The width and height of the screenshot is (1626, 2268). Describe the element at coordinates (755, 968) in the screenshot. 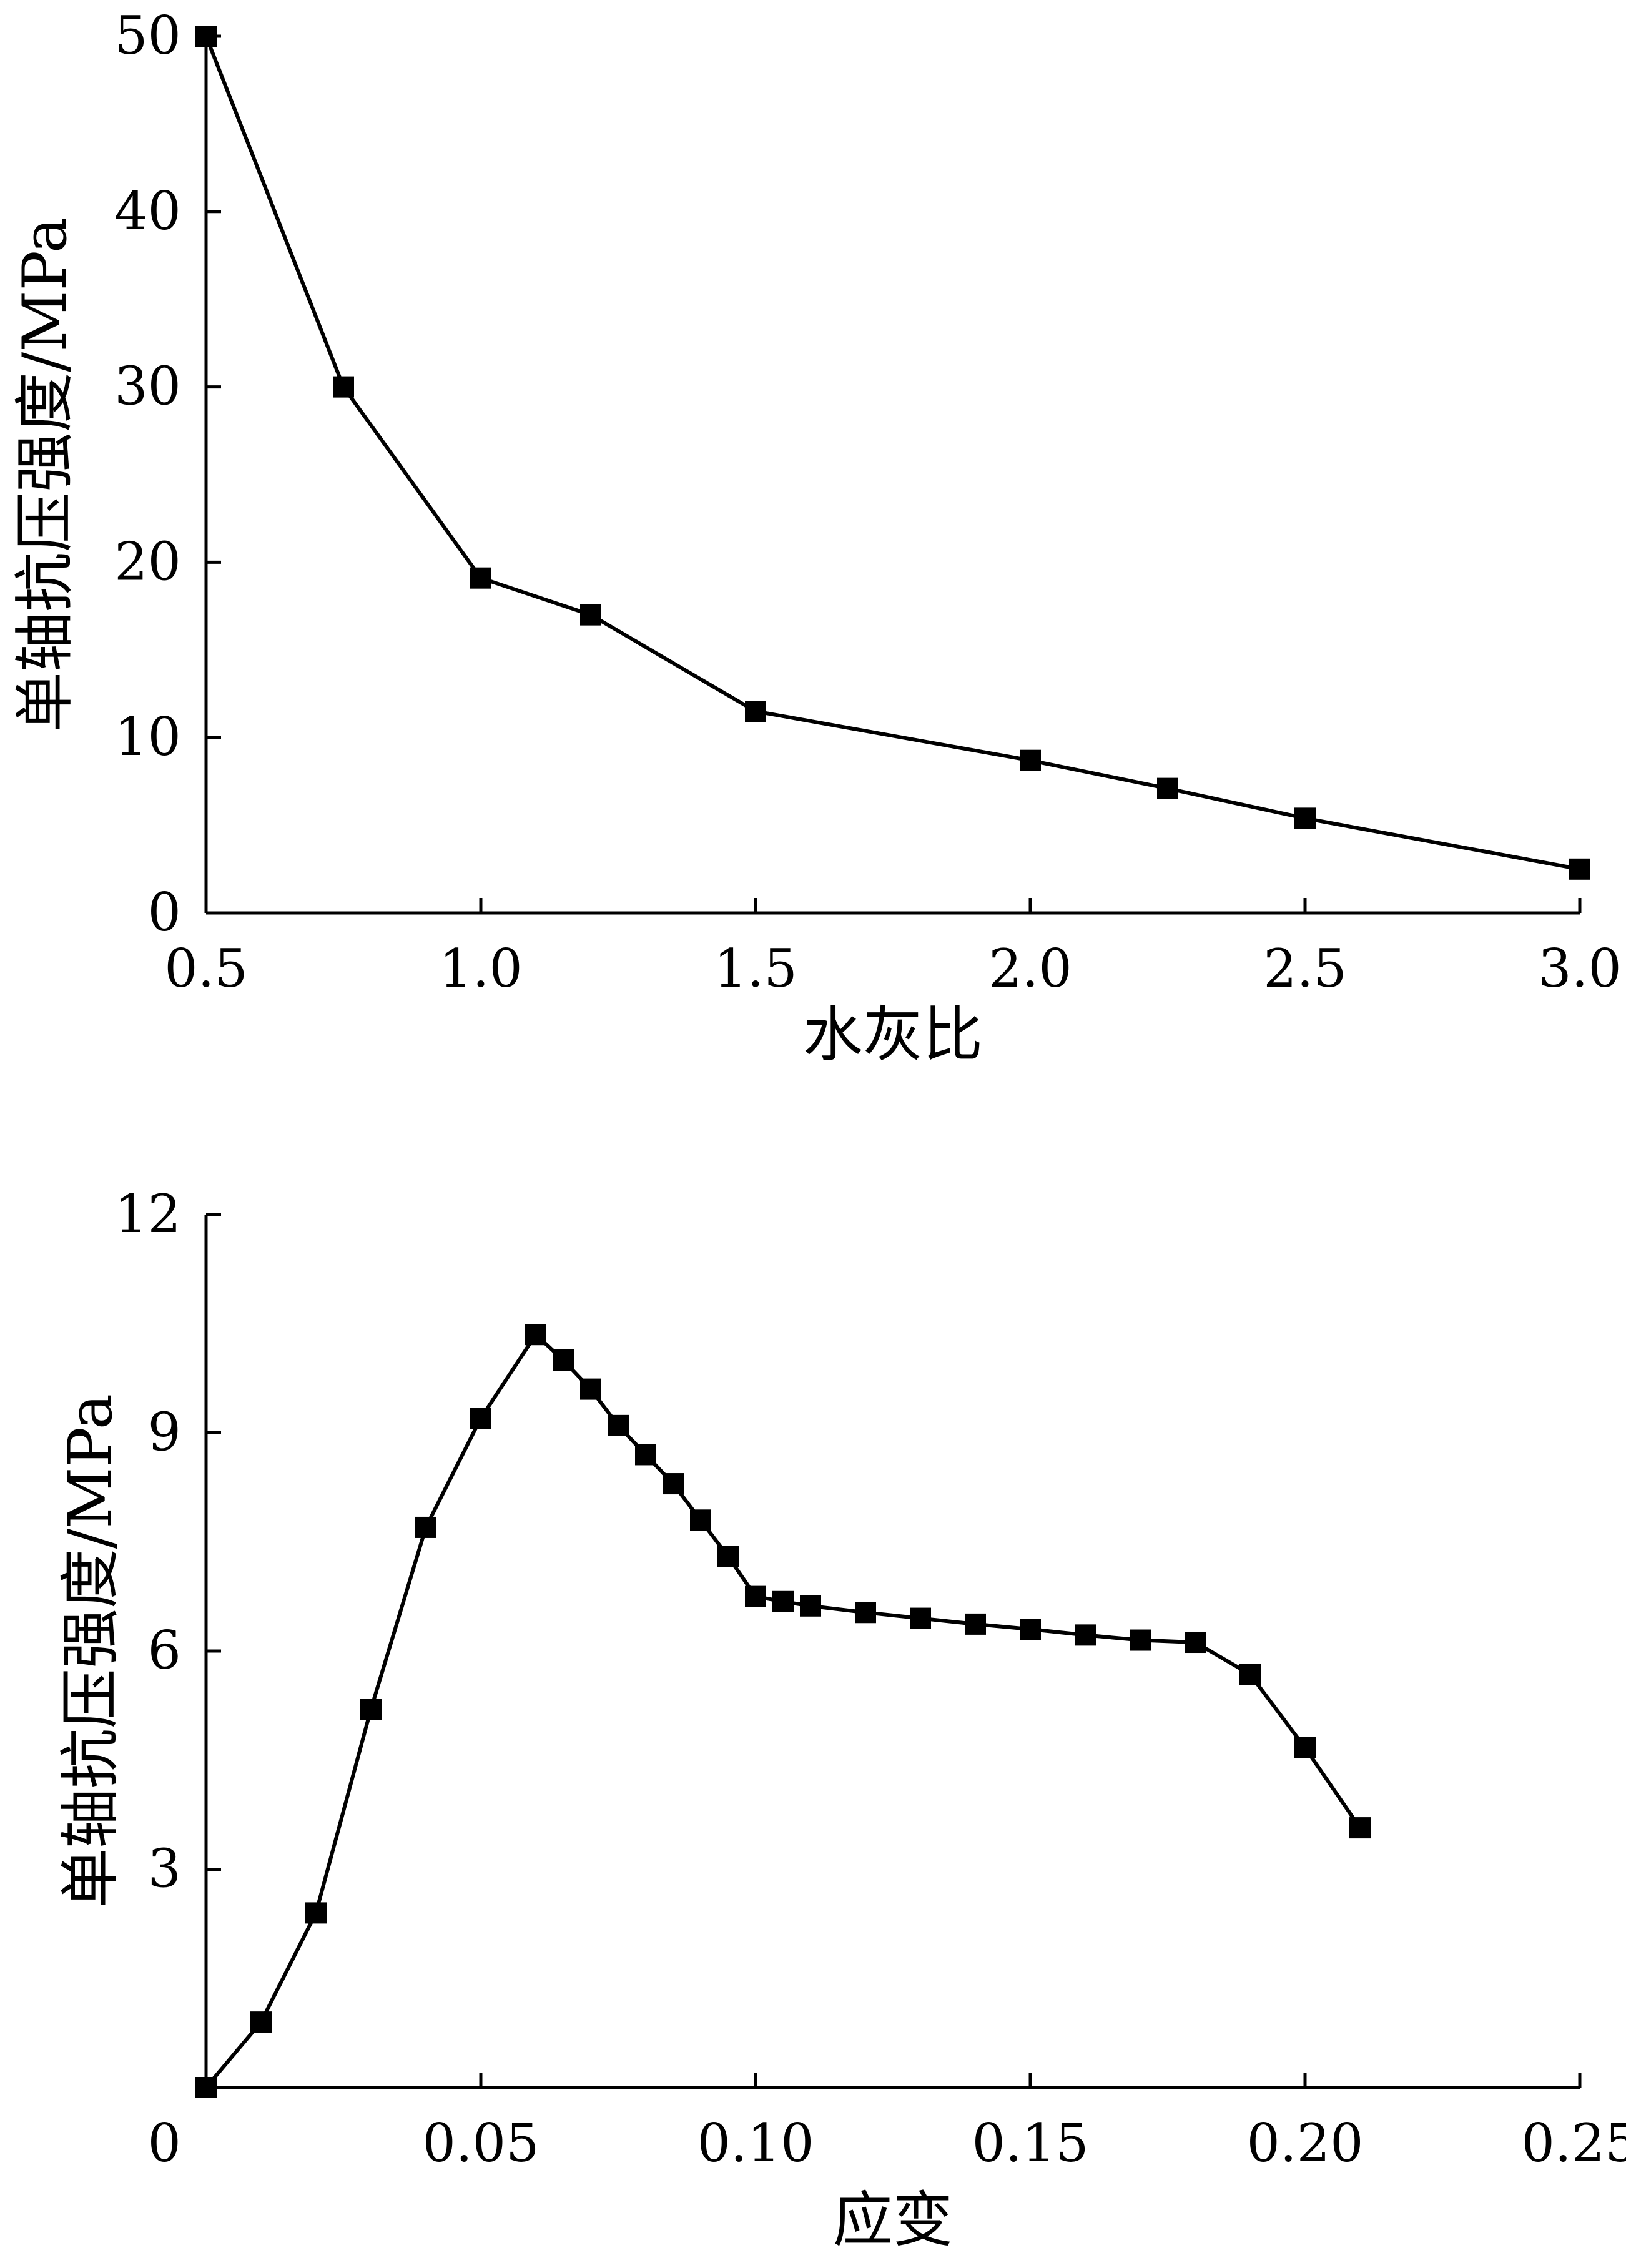

I see `x-tick-label: 1.5` at that location.